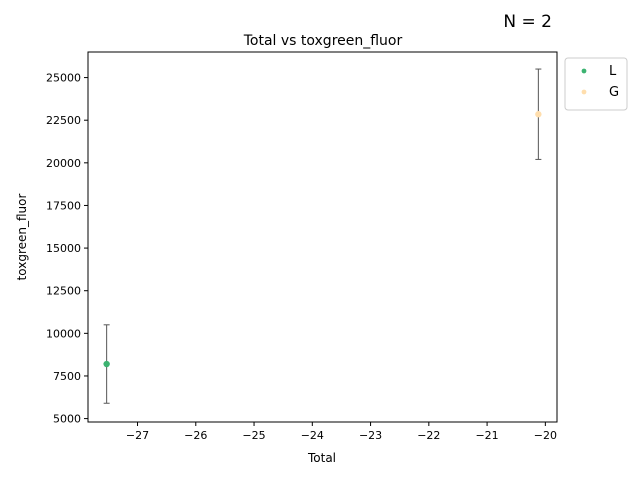  What do you see at coordinates (370, 435) in the screenshot?
I see `x-tick-label: −23` at bounding box center [370, 435].